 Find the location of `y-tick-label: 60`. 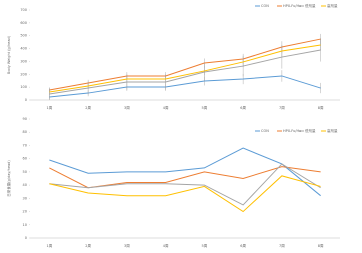

y-tick-label: 60 is located at coordinates (25, 159).